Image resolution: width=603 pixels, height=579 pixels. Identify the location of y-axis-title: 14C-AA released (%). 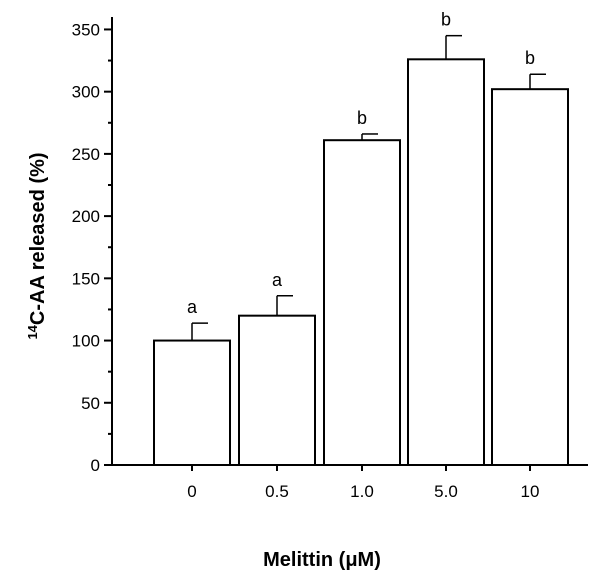
(37, 245).